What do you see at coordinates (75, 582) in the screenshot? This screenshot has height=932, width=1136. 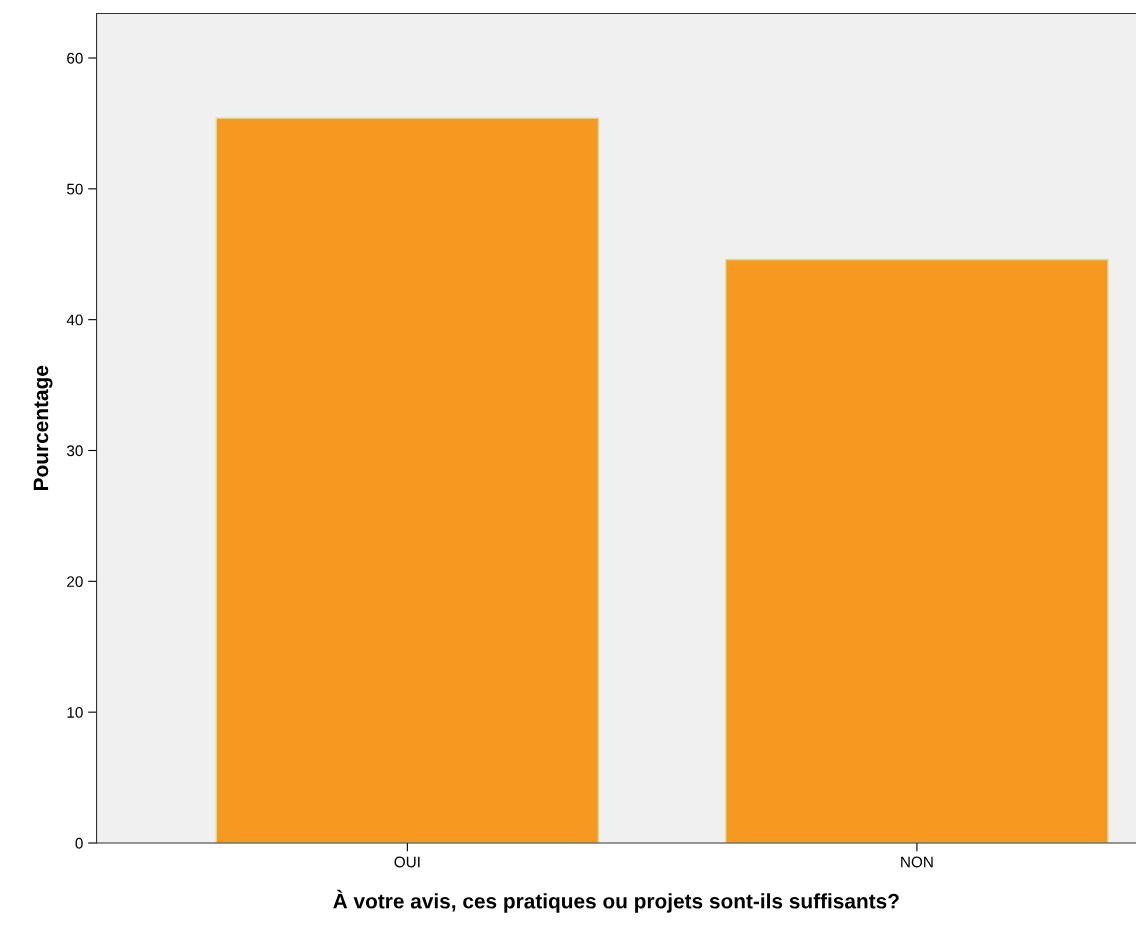 I see `y-tick-label: 20` at bounding box center [75, 582].